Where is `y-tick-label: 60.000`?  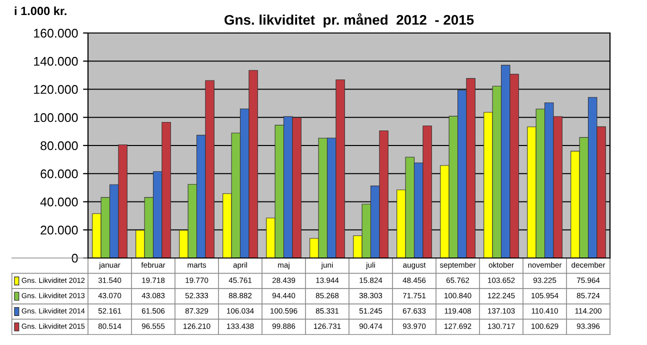
y-tick-label: 60.000 is located at coordinates (59, 173).